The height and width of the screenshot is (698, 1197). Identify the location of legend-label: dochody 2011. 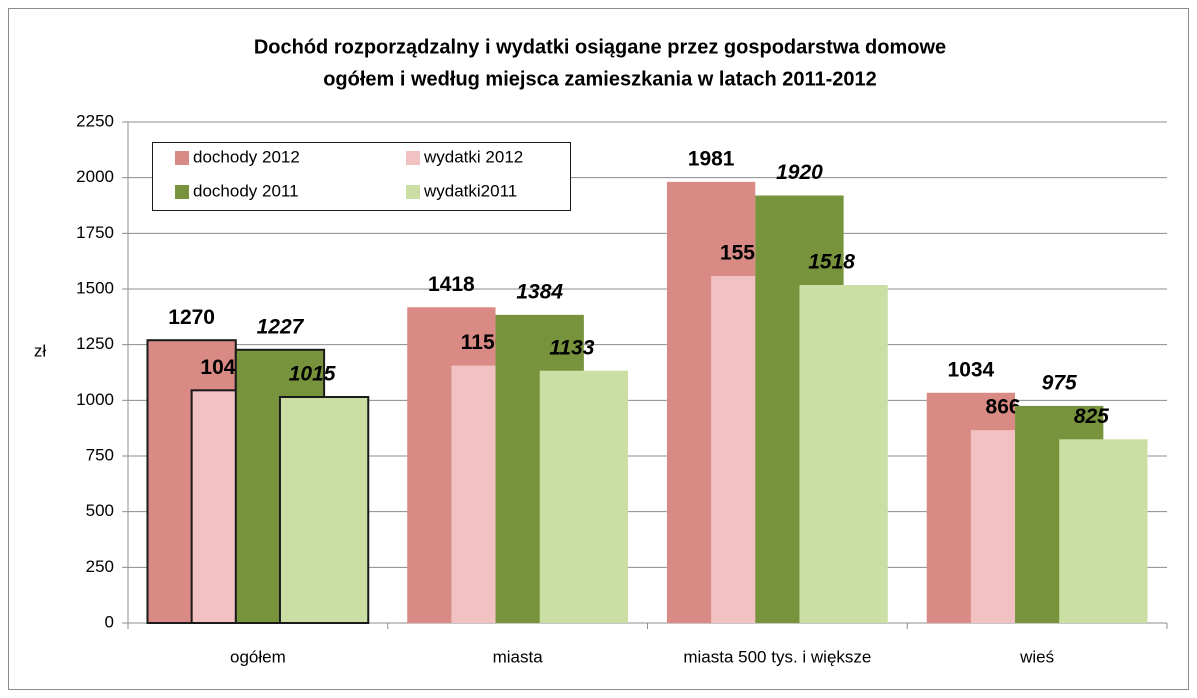
(246, 190).